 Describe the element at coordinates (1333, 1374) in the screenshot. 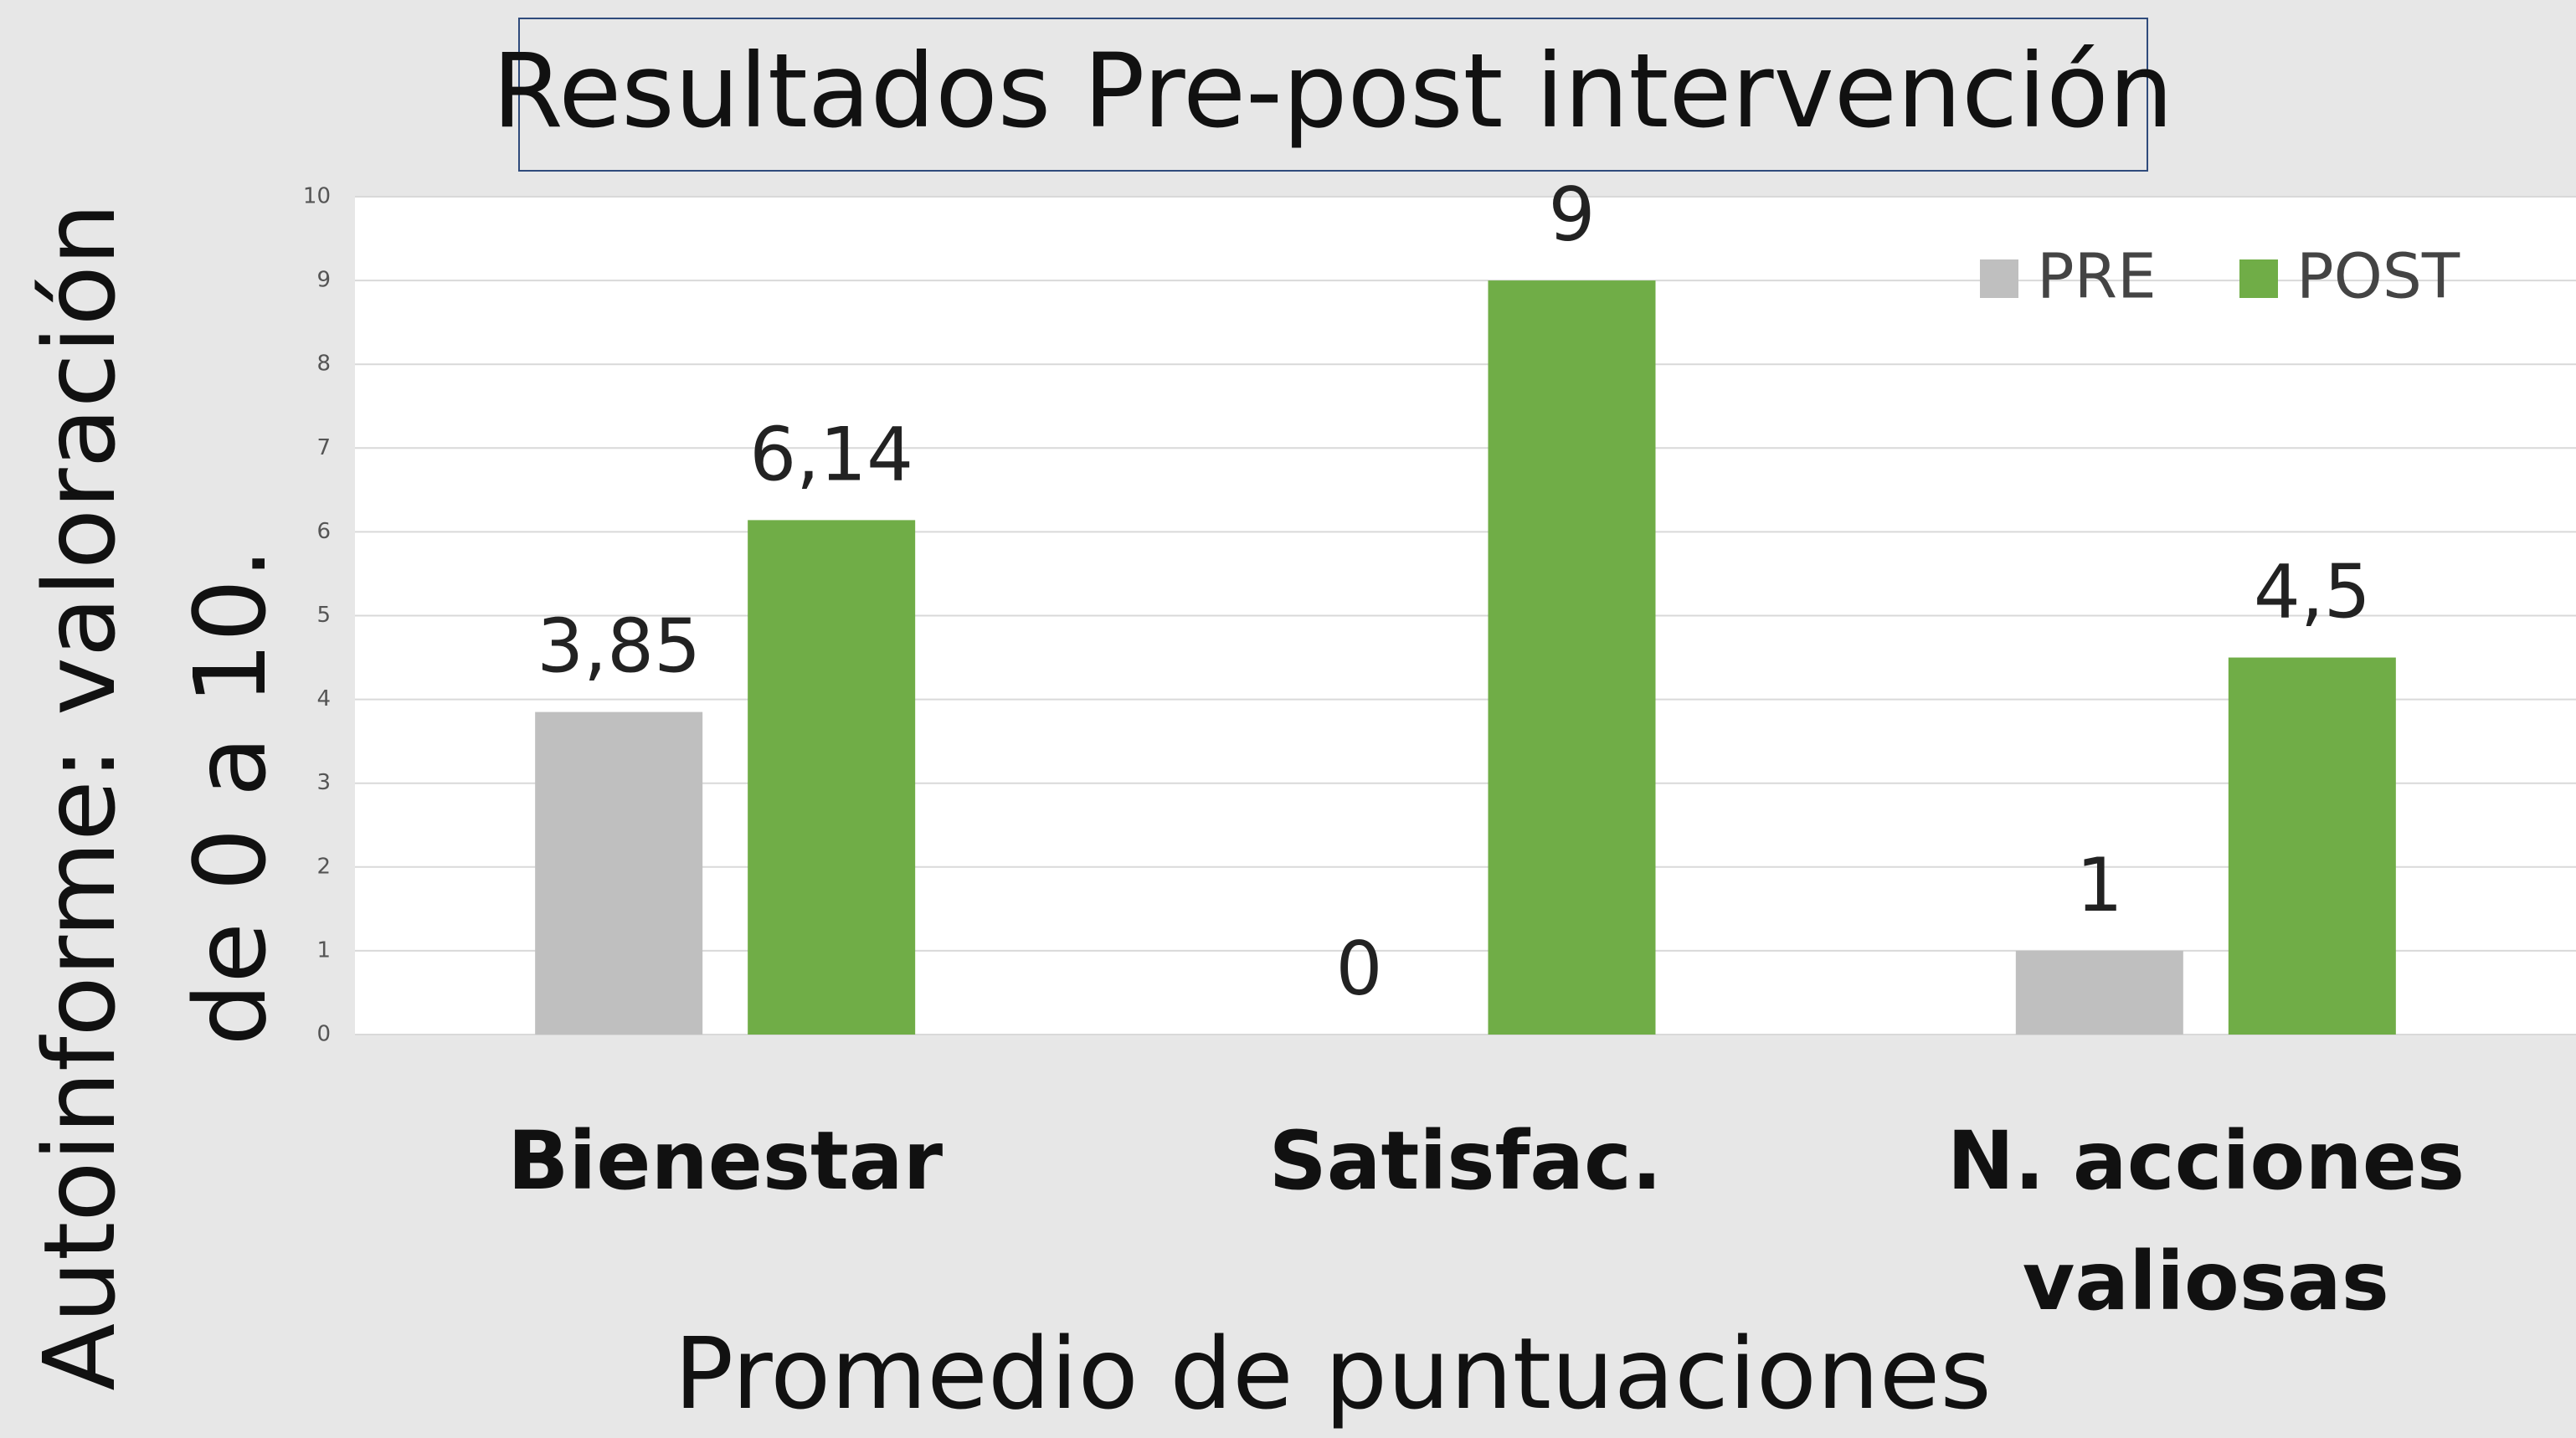

I see `x-axis-label: Promedio de puntuaciones` at that location.